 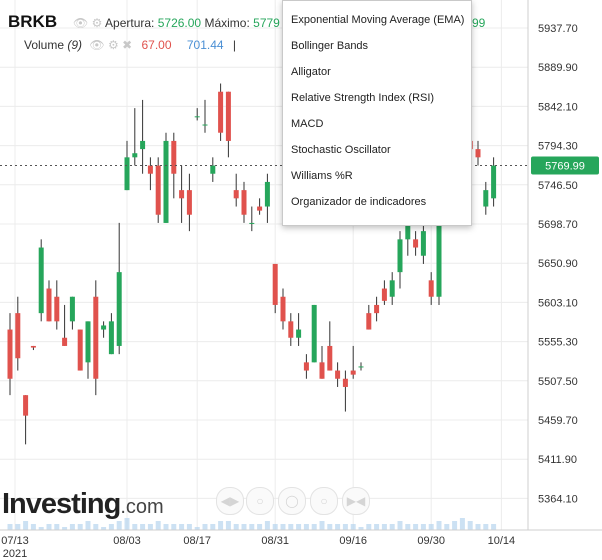 I want to click on max-value: 5779, so click(x=266, y=23).